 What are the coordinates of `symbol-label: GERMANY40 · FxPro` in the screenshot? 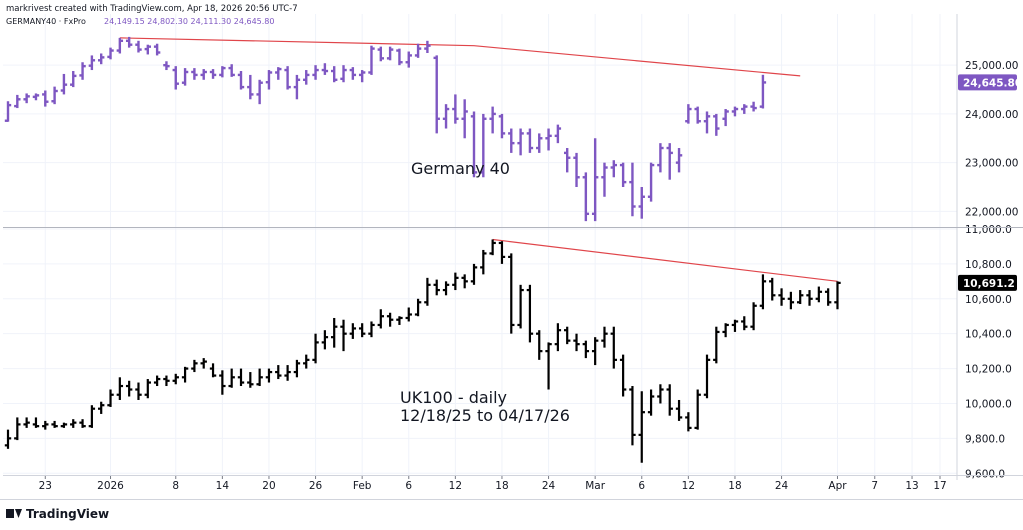 It's located at (46, 21).